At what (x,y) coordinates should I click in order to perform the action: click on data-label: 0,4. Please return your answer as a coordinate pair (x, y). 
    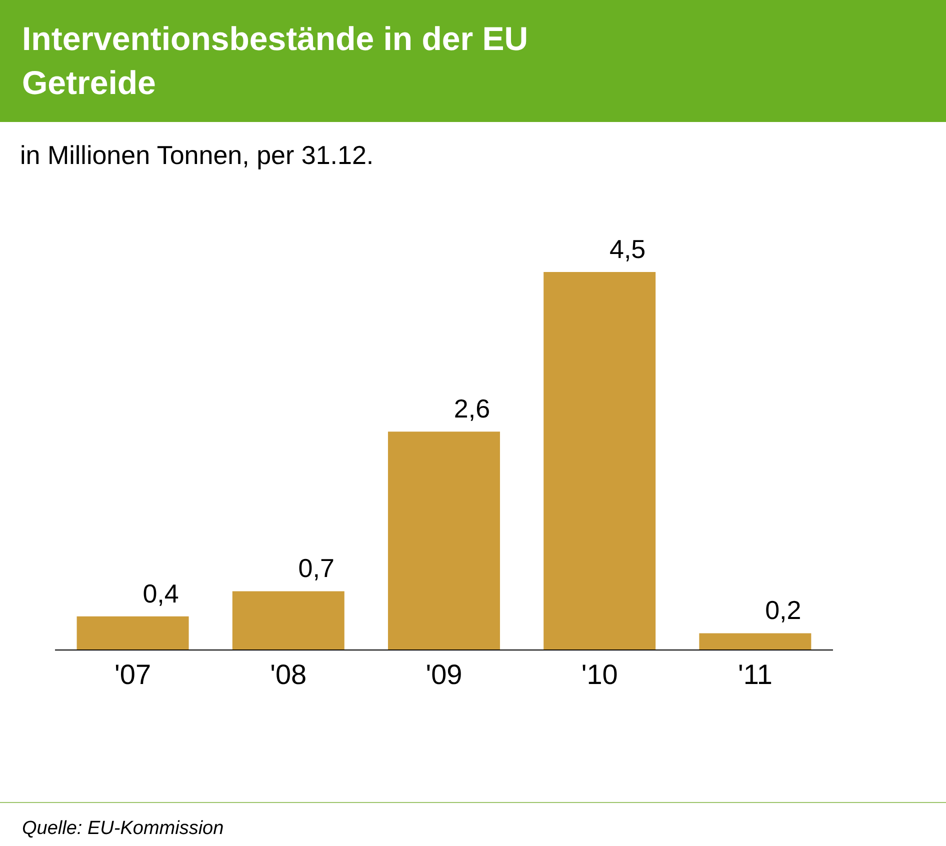
    Looking at the image, I should click on (160, 593).